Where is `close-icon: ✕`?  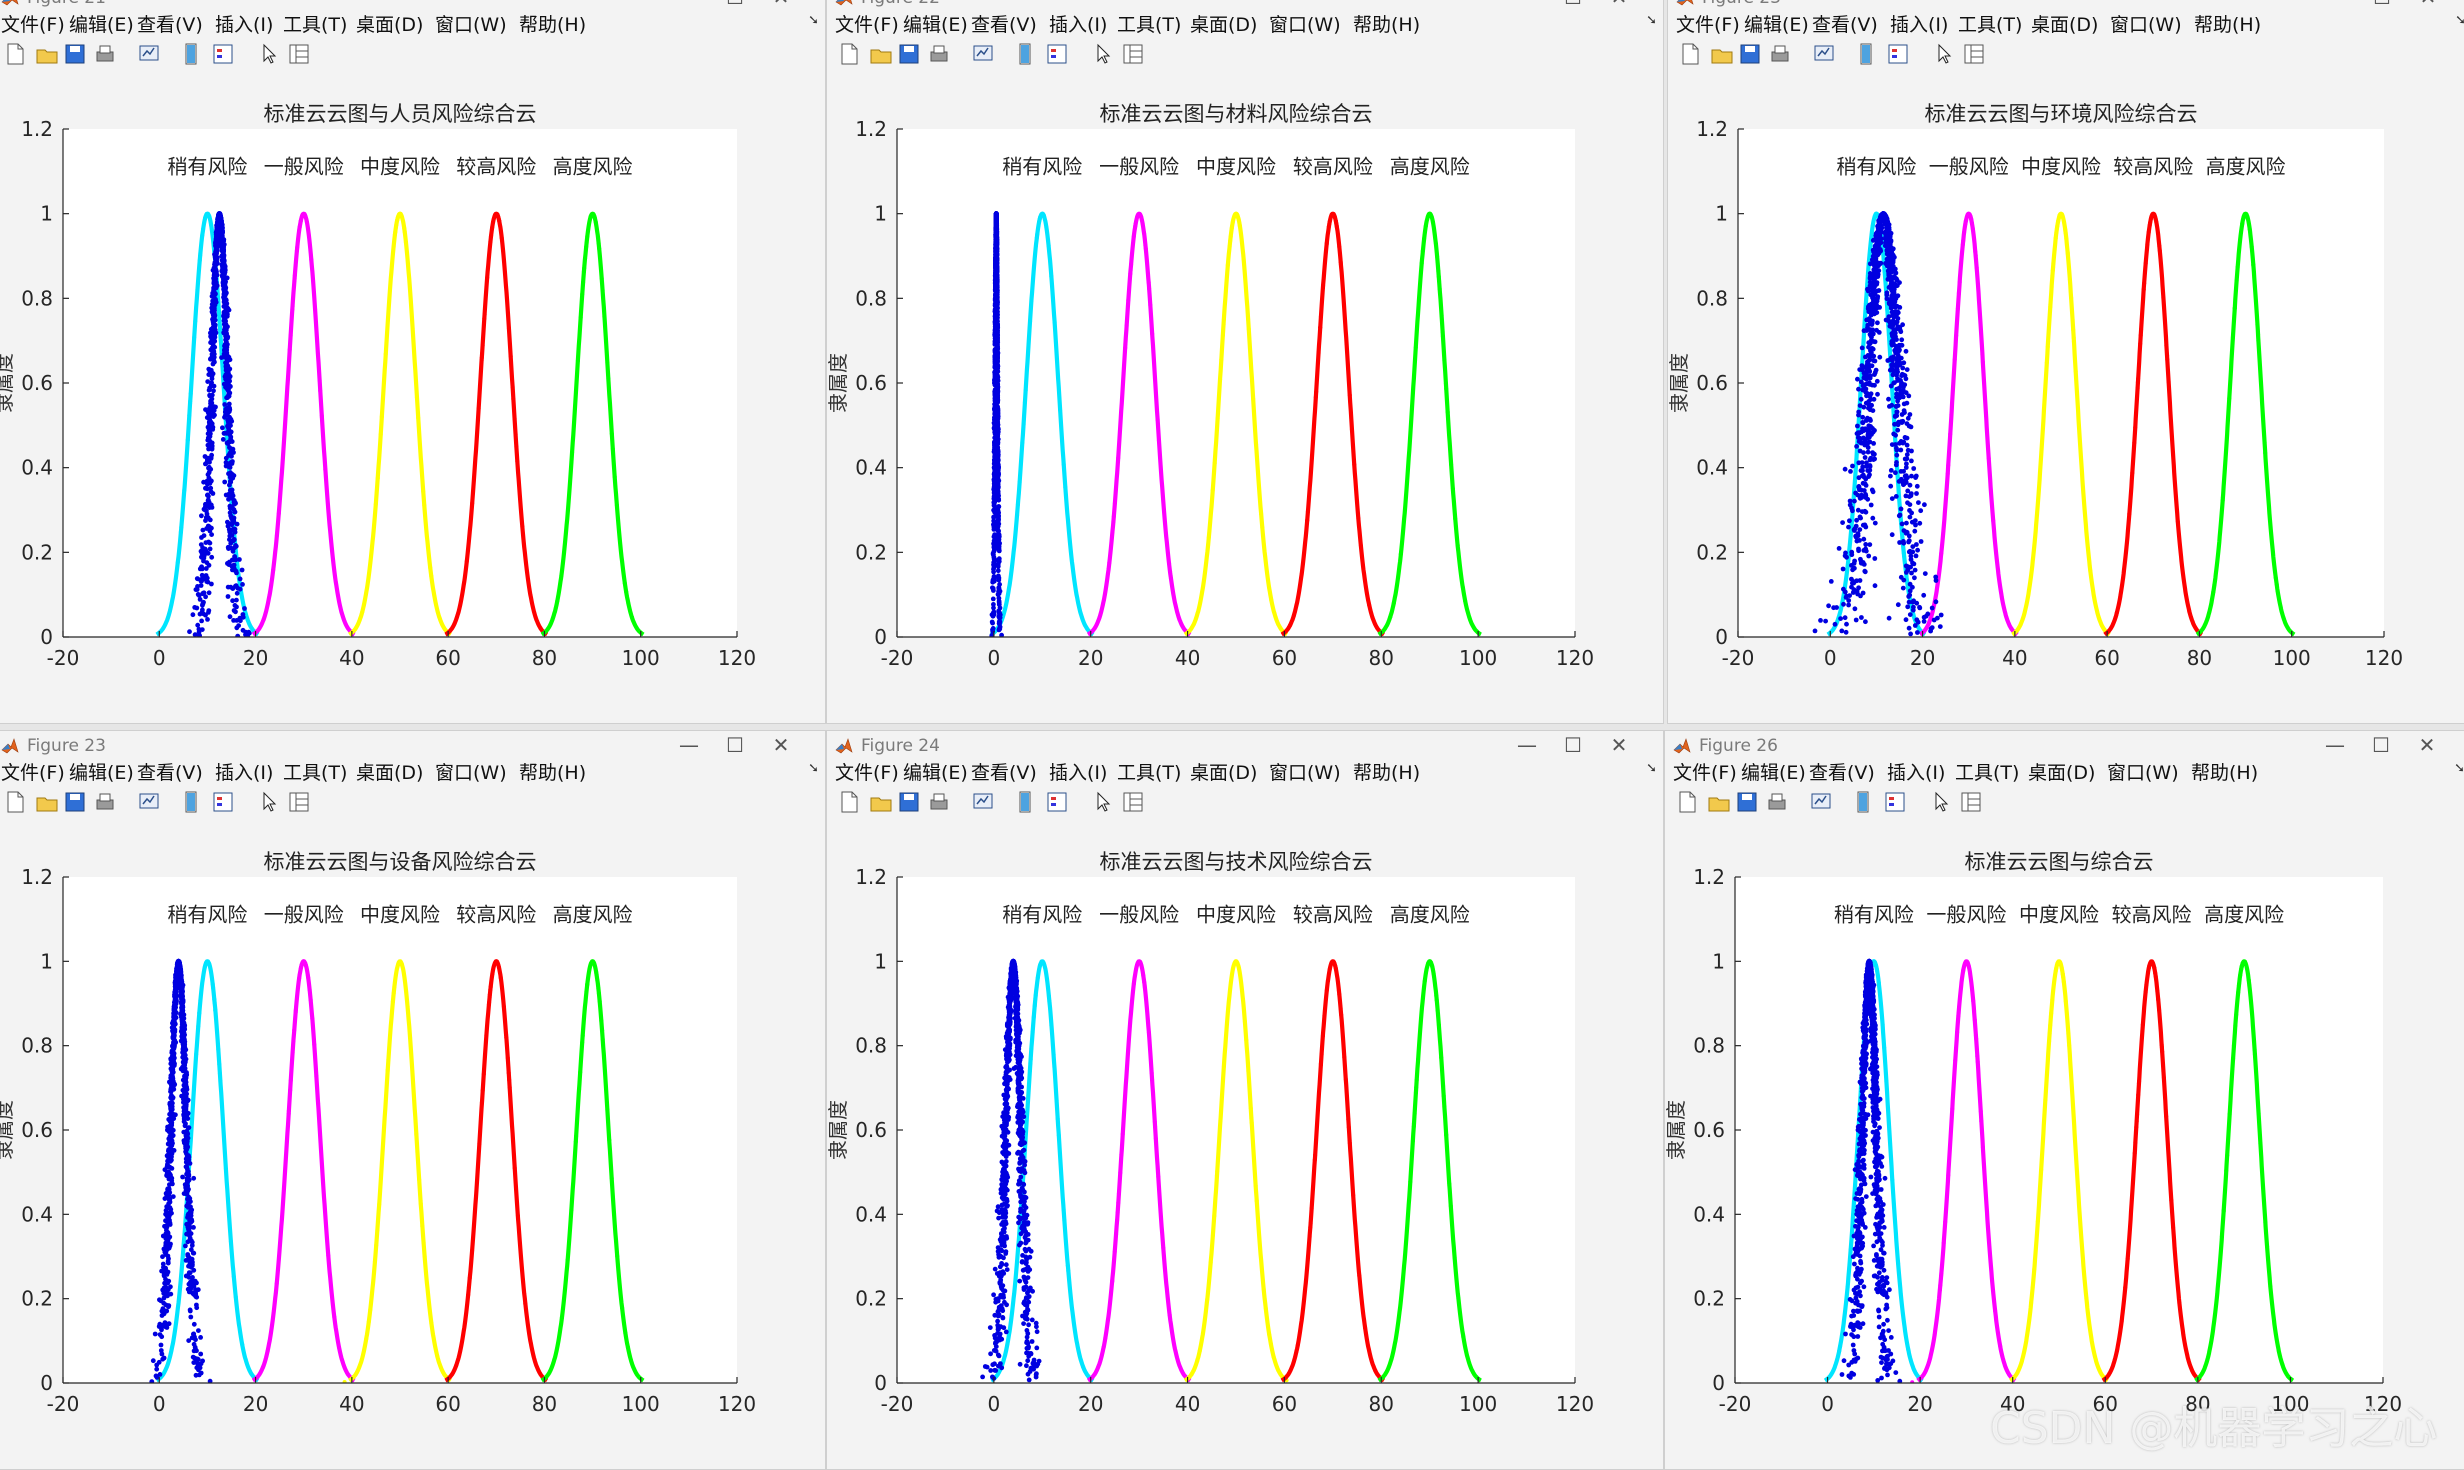 close-icon: ✕ is located at coordinates (781, 745).